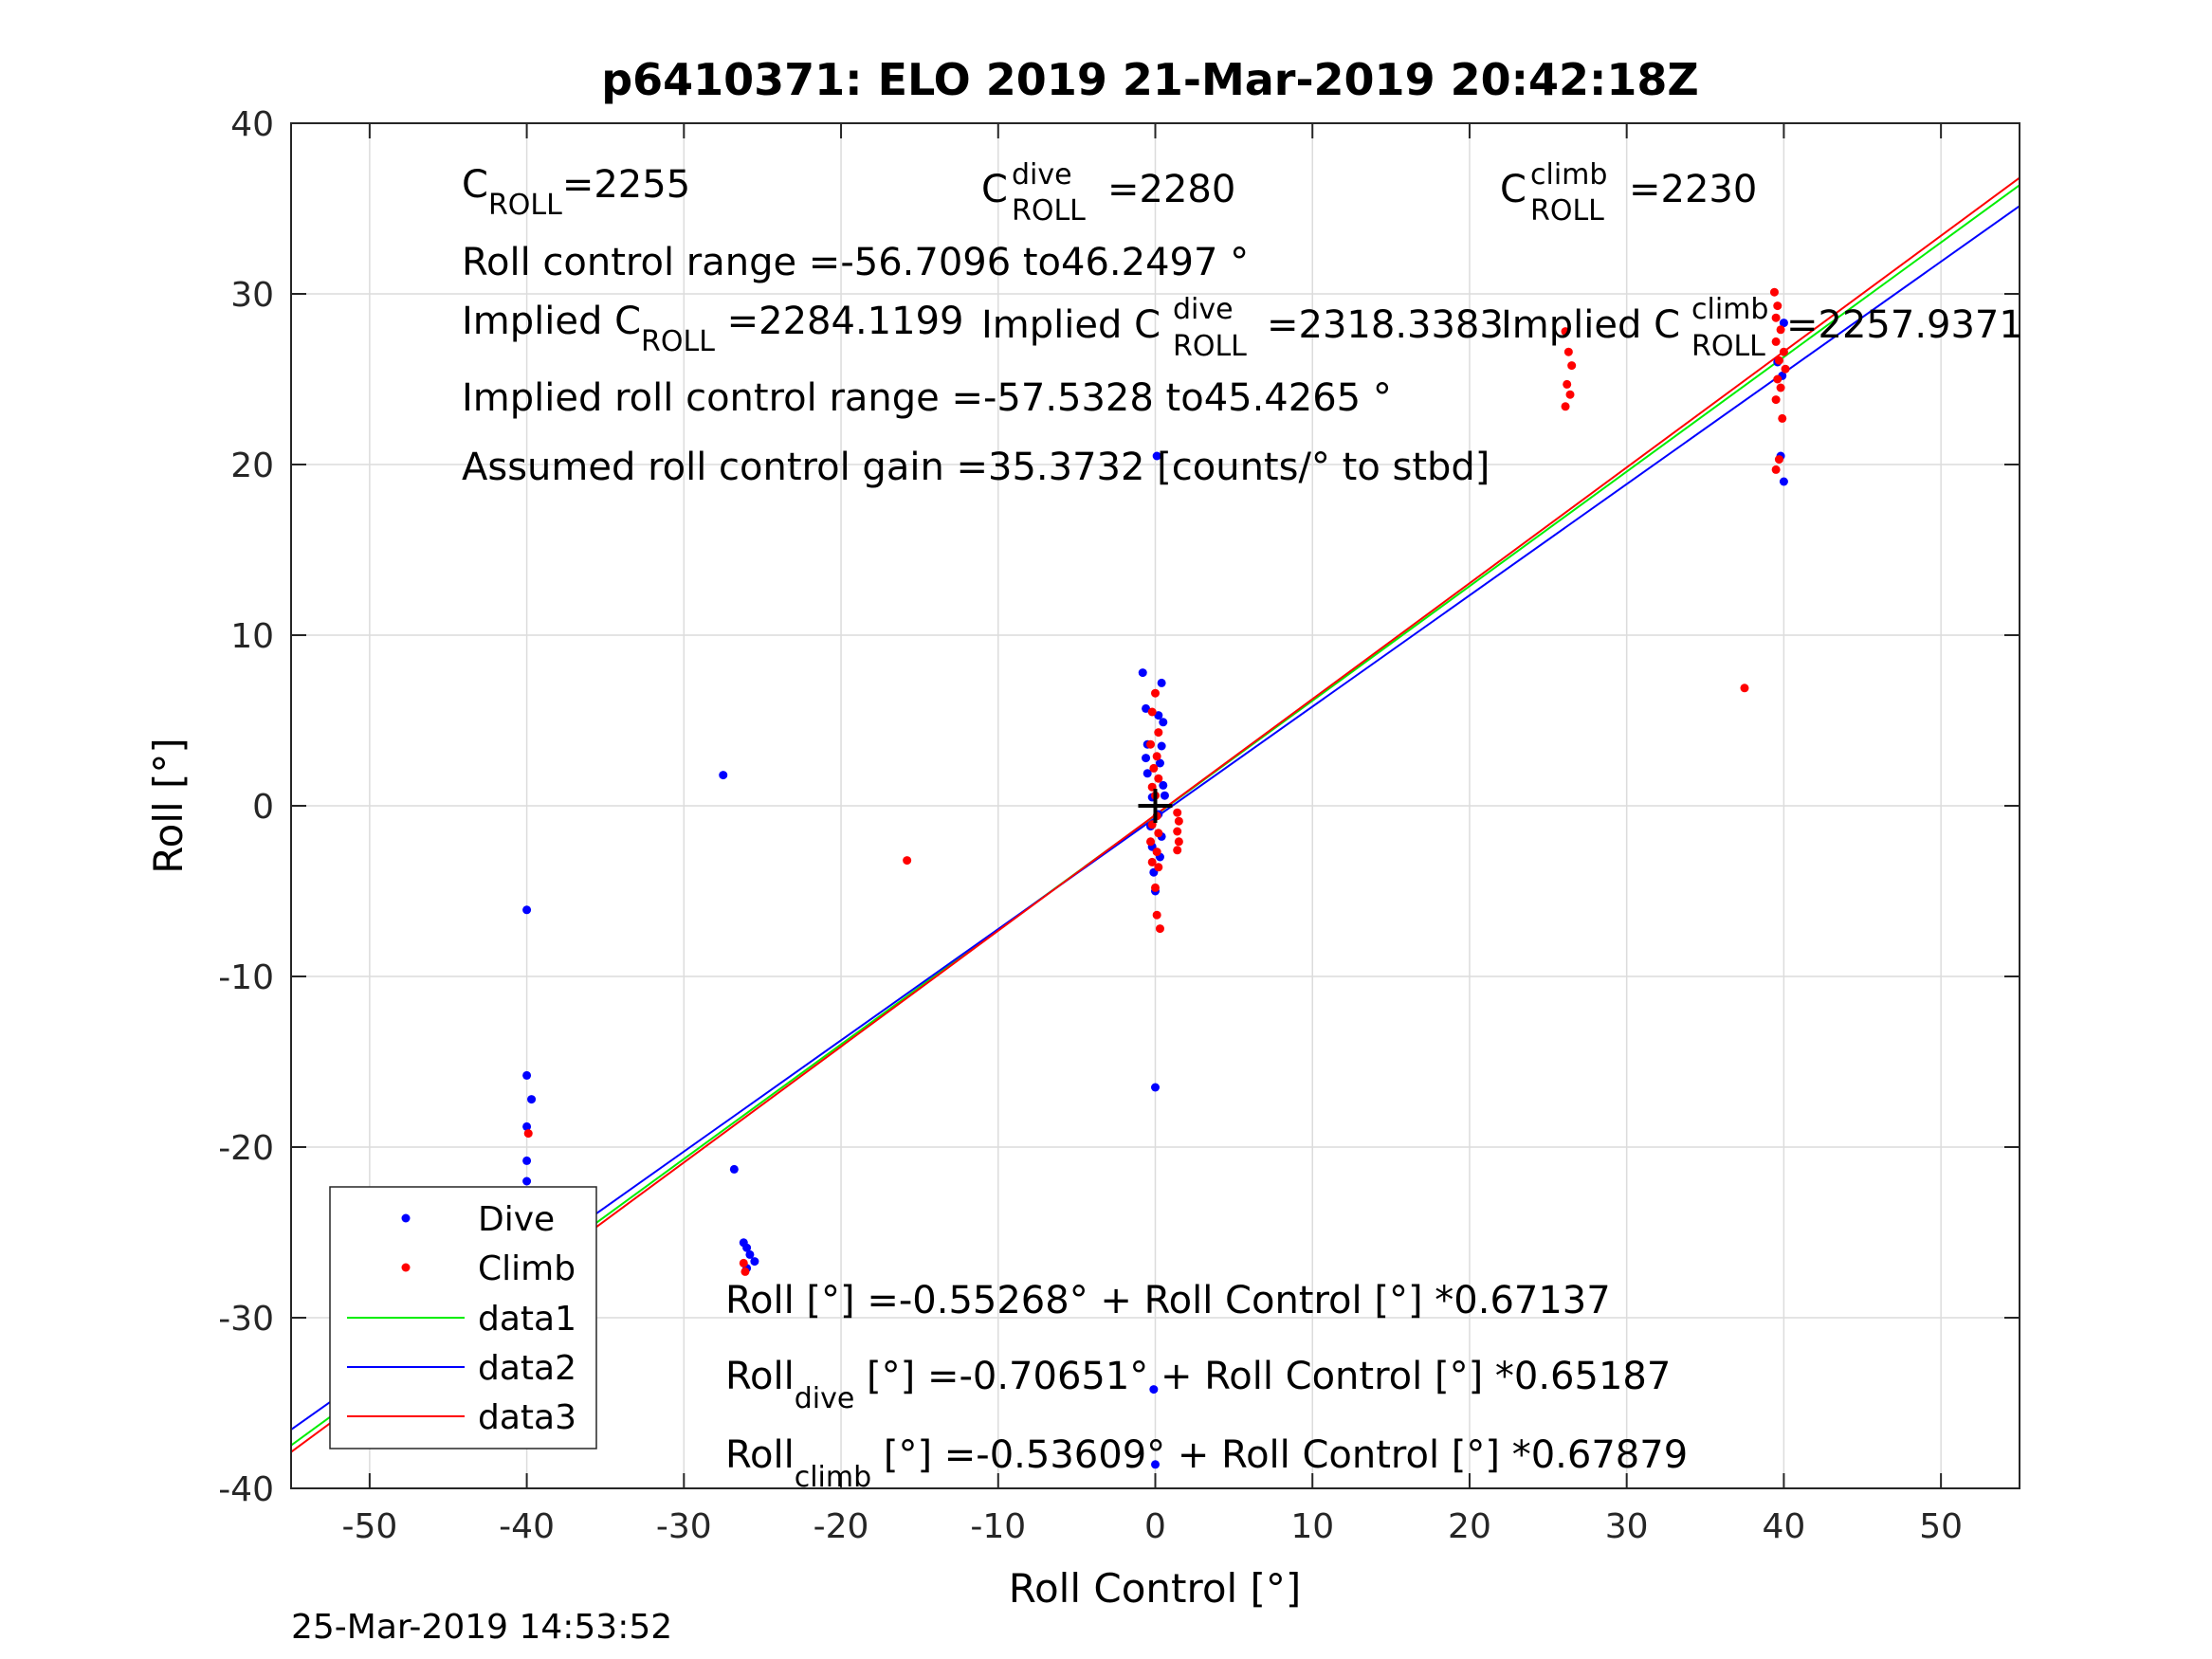 Image resolution: width=2212 pixels, height=1659 pixels. Describe the element at coordinates (1155, 1526) in the screenshot. I see `x-tick-label: 0` at that location.